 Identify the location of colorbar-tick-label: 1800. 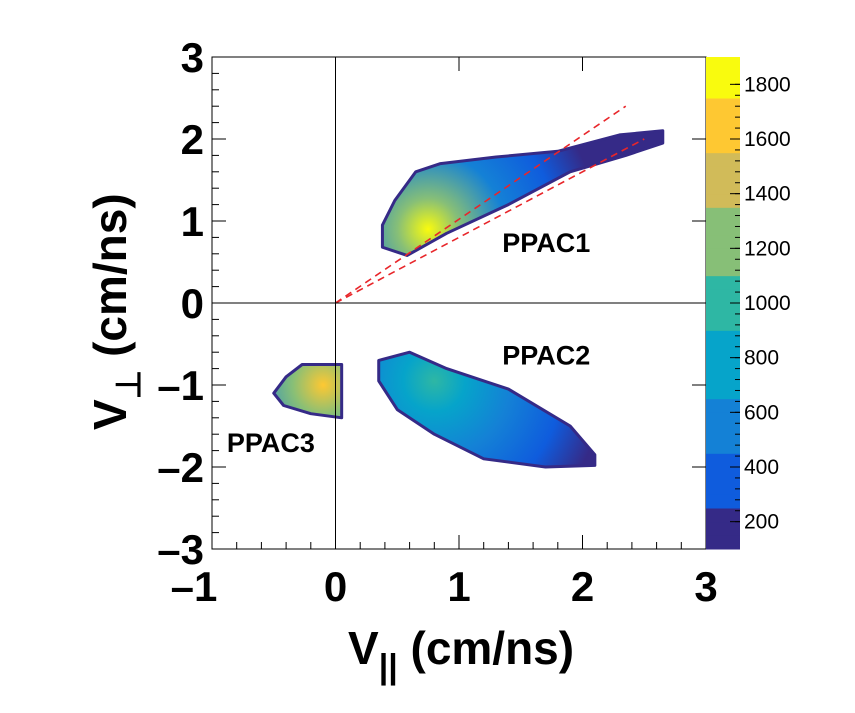
(767, 84).